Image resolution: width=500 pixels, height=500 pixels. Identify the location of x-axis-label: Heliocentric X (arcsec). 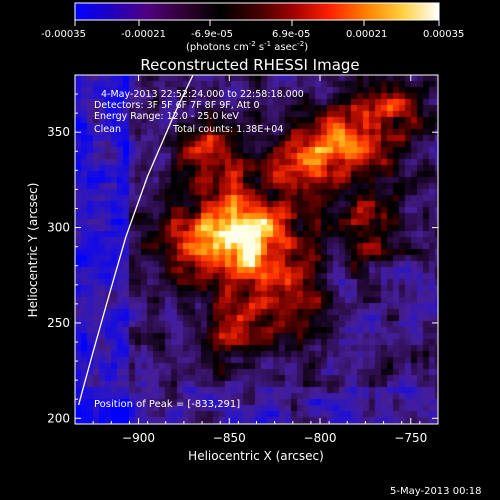
(256, 456).